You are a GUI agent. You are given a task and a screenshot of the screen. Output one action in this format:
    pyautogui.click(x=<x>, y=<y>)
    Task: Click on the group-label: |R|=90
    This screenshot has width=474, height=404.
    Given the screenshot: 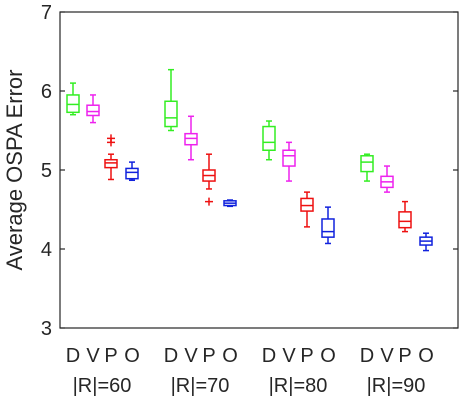 What is the action you would take?
    pyautogui.click(x=396, y=386)
    